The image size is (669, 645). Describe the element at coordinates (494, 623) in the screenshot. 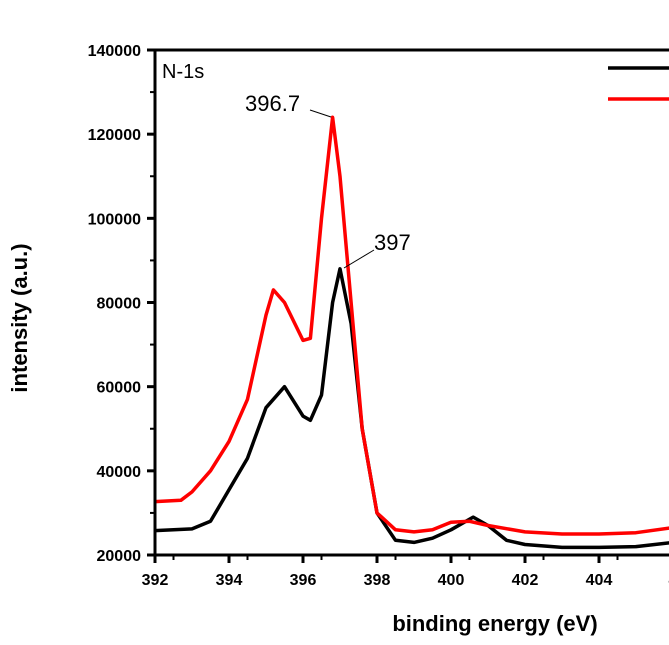

I see `x-axis-label: binding energy (eV)` at that location.